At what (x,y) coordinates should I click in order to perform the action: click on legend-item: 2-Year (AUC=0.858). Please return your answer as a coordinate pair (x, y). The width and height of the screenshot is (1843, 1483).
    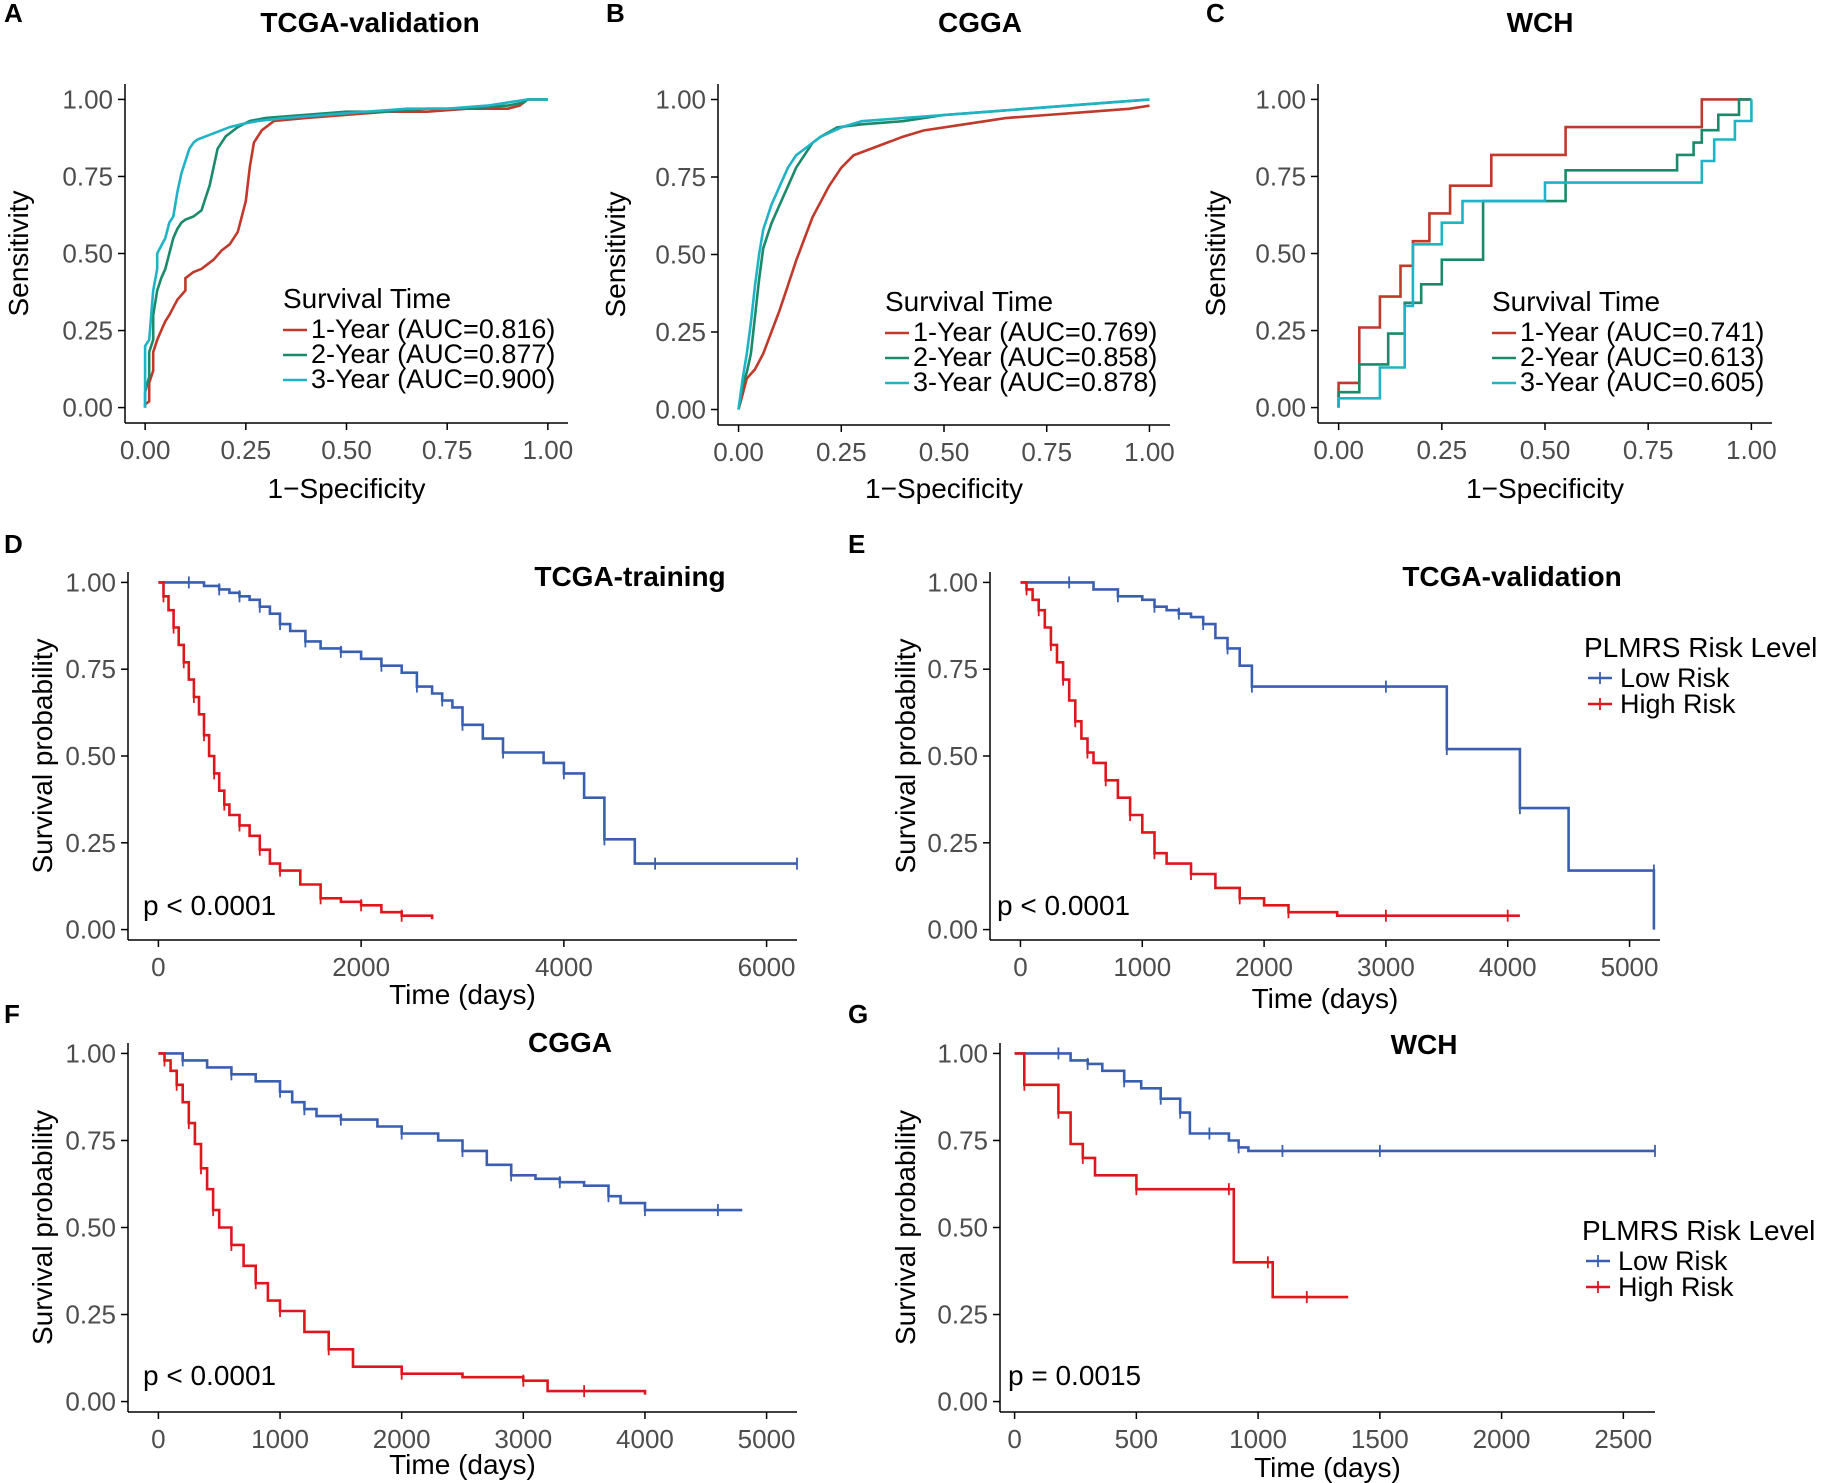
    Looking at the image, I should click on (1035, 357).